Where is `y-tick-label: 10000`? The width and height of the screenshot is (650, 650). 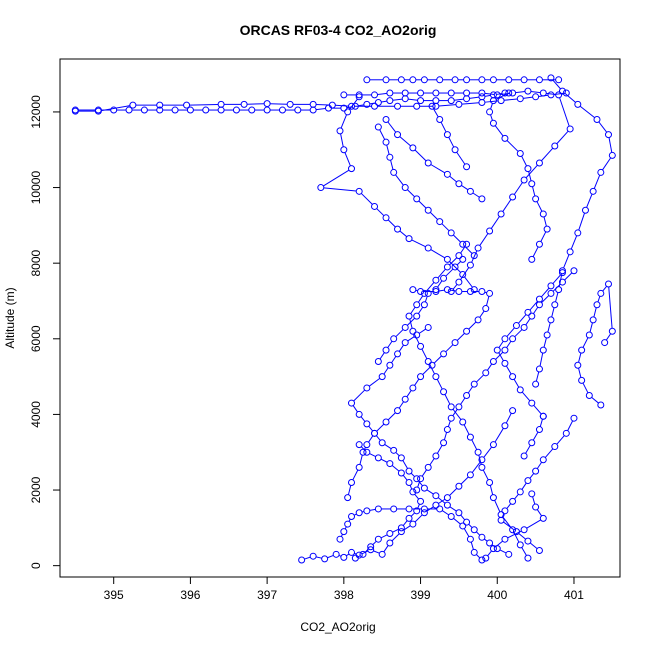
y-tick-label: 10000 is located at coordinates (36, 188).